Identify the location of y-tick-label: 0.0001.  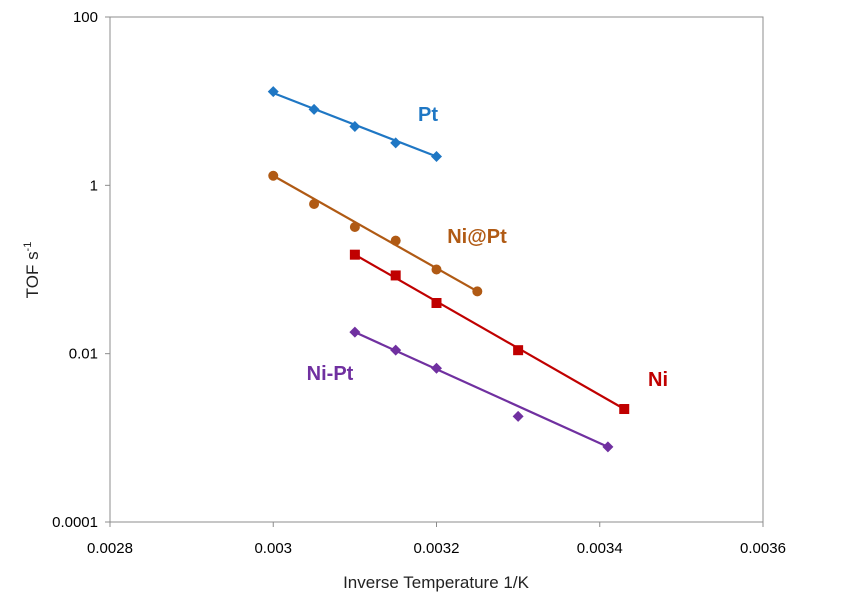
(75, 522).